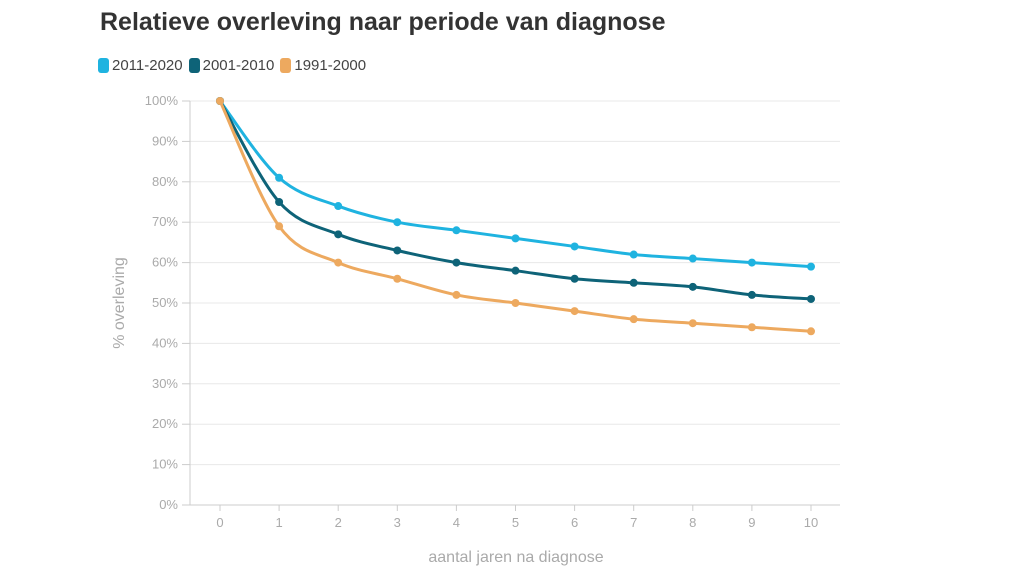 This screenshot has width=1024, height=576. Describe the element at coordinates (397, 522) in the screenshot. I see `x-tick-label: 3` at that location.